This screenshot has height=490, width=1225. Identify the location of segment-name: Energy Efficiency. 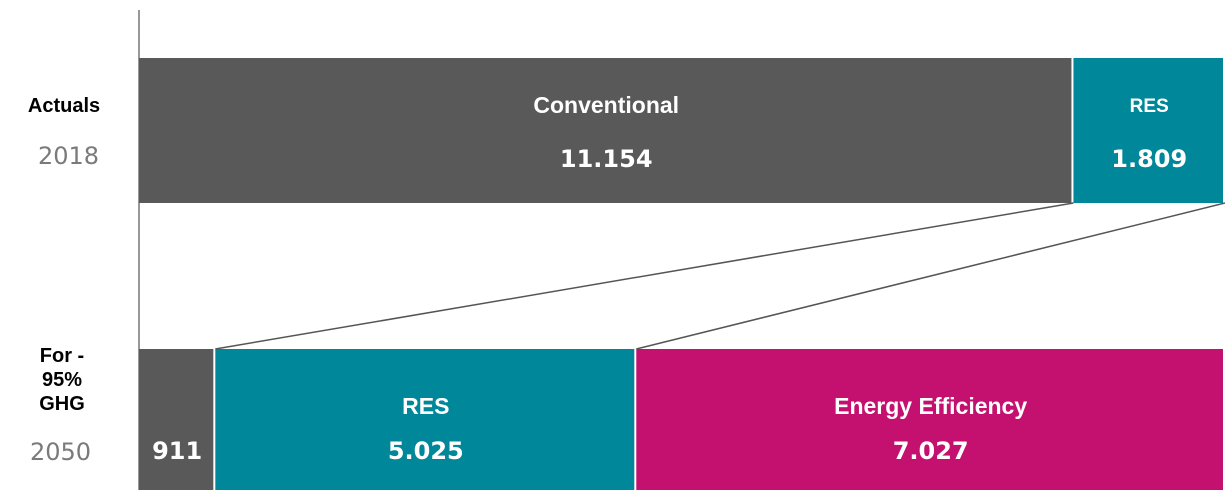
(930, 406).